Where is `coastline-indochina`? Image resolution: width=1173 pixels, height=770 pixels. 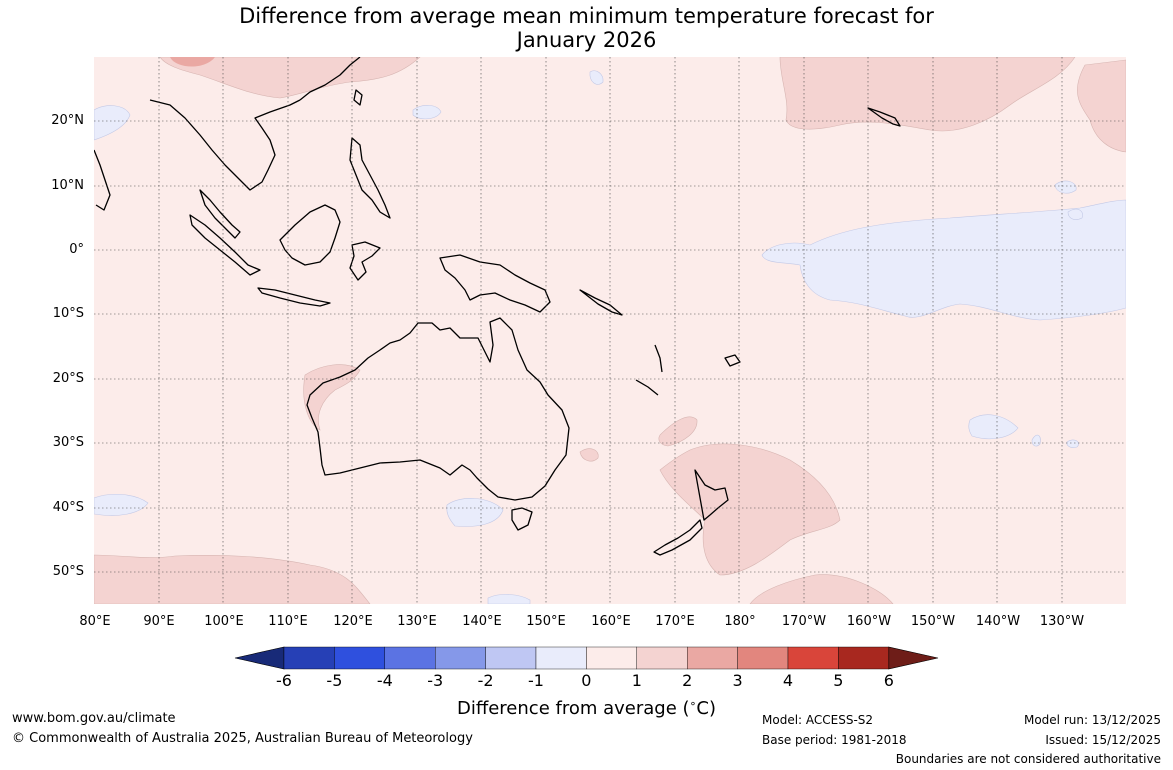
coastline-indochina is located at coordinates (225, 145).